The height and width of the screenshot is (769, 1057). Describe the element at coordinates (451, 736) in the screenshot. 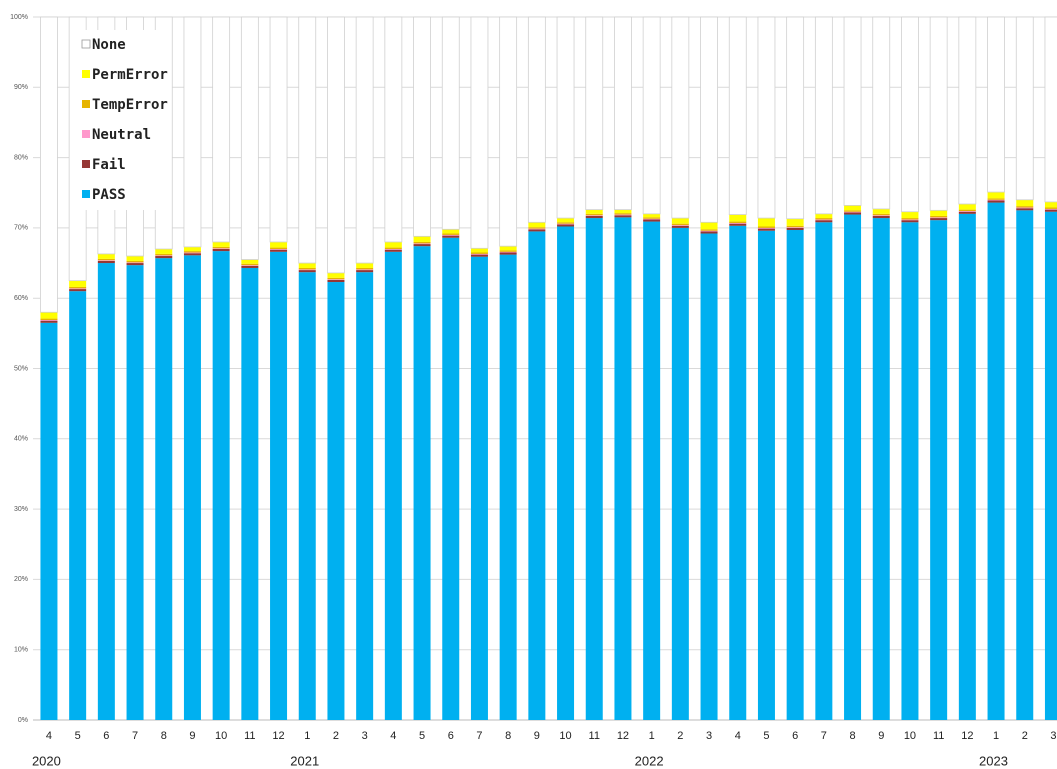

I see `x-tick-label: 6` at that location.